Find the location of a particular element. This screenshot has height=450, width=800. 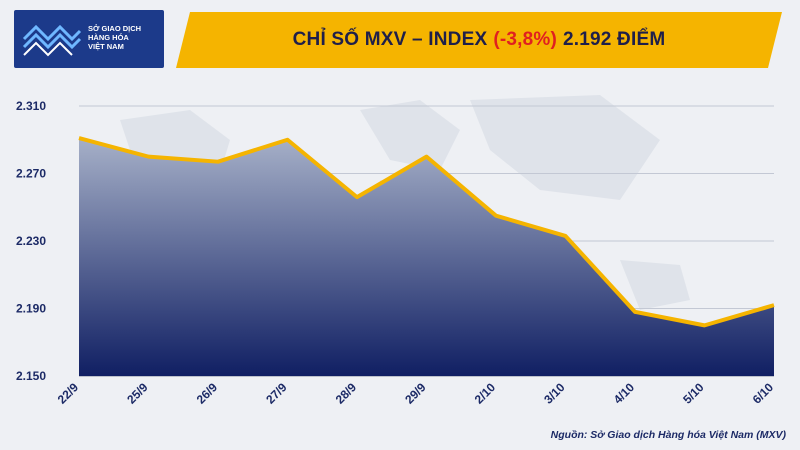

title-bar is located at coordinates (479, 40).